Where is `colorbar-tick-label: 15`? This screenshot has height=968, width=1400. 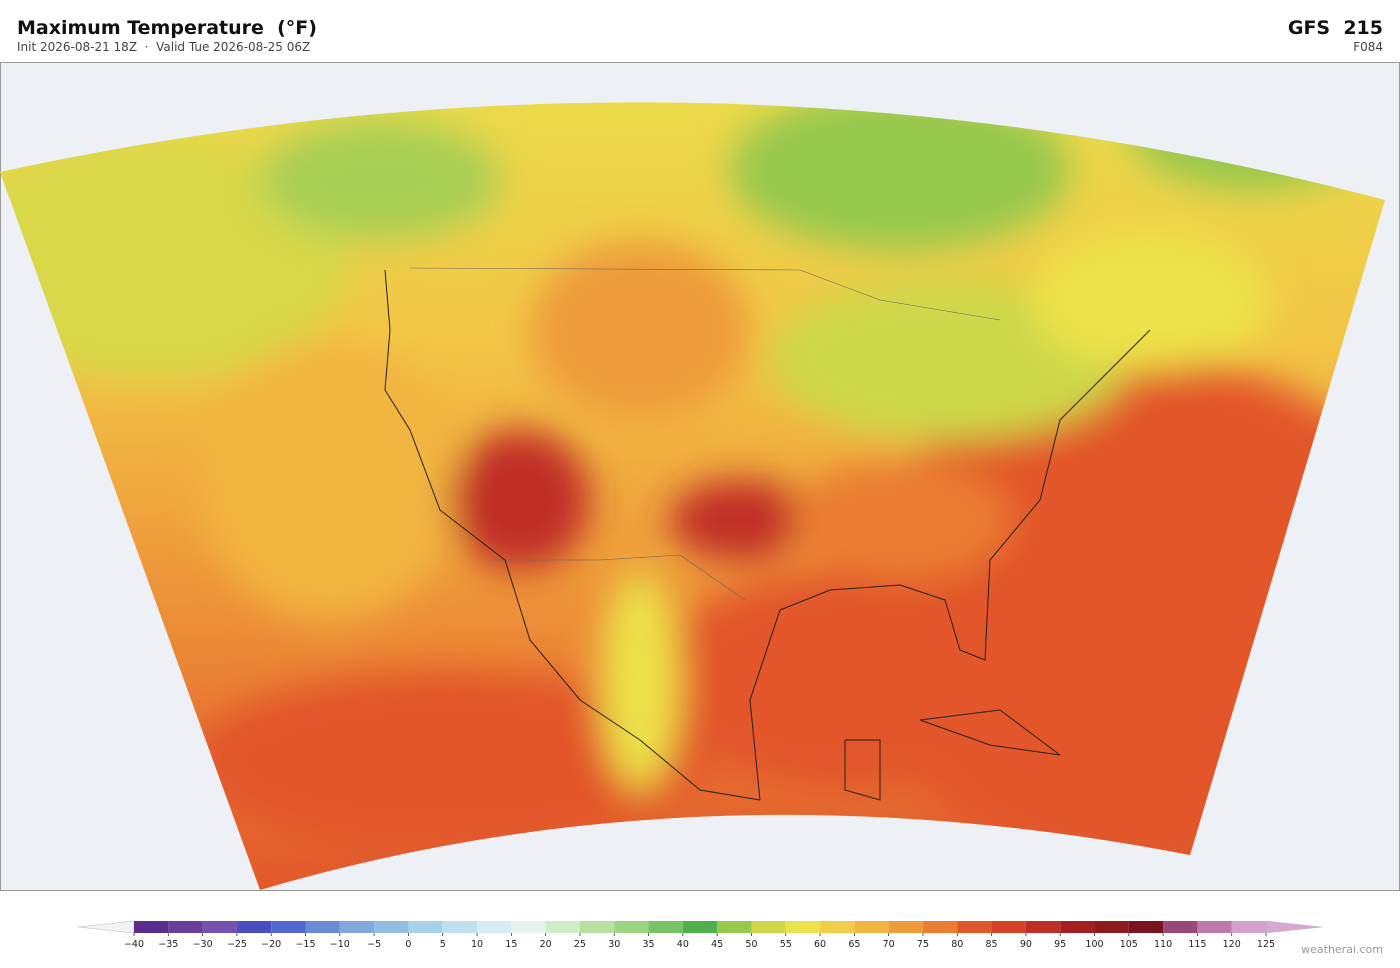 colorbar-tick-label: 15 is located at coordinates (511, 944).